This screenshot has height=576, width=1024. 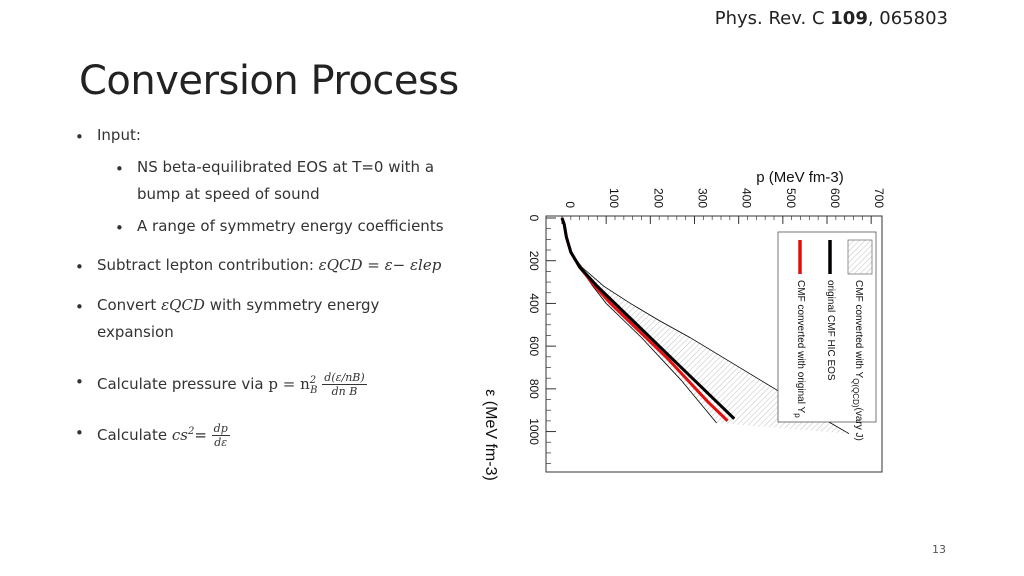 What do you see at coordinates (849, 18) in the screenshot?
I see `journal-volume: 109` at bounding box center [849, 18].